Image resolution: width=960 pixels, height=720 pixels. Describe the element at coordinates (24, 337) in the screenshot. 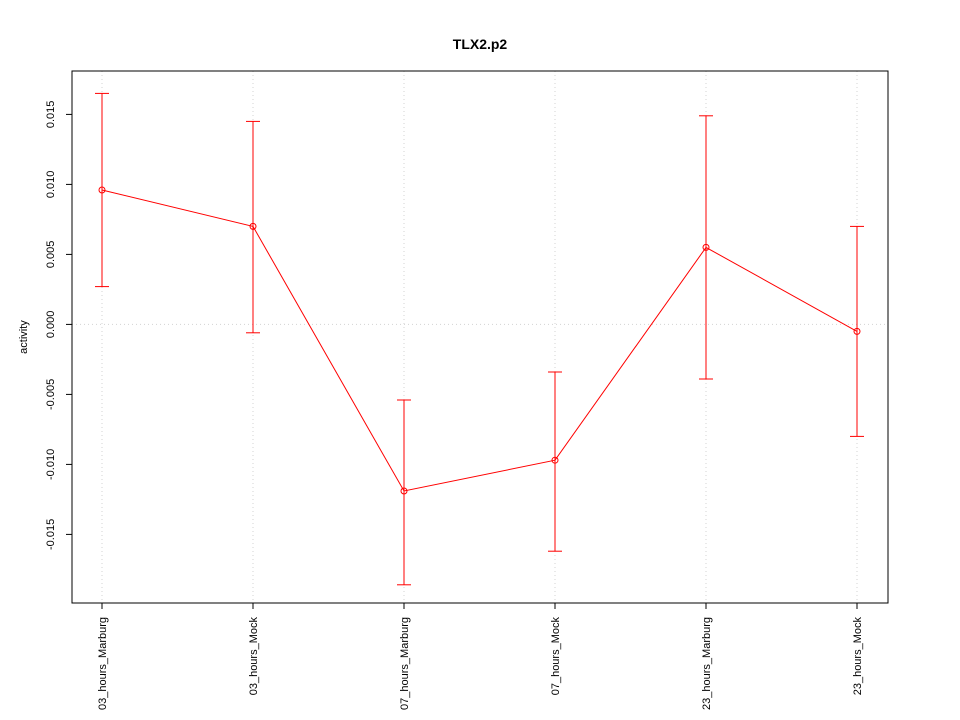

I see `y-axis-label: activity` at that location.